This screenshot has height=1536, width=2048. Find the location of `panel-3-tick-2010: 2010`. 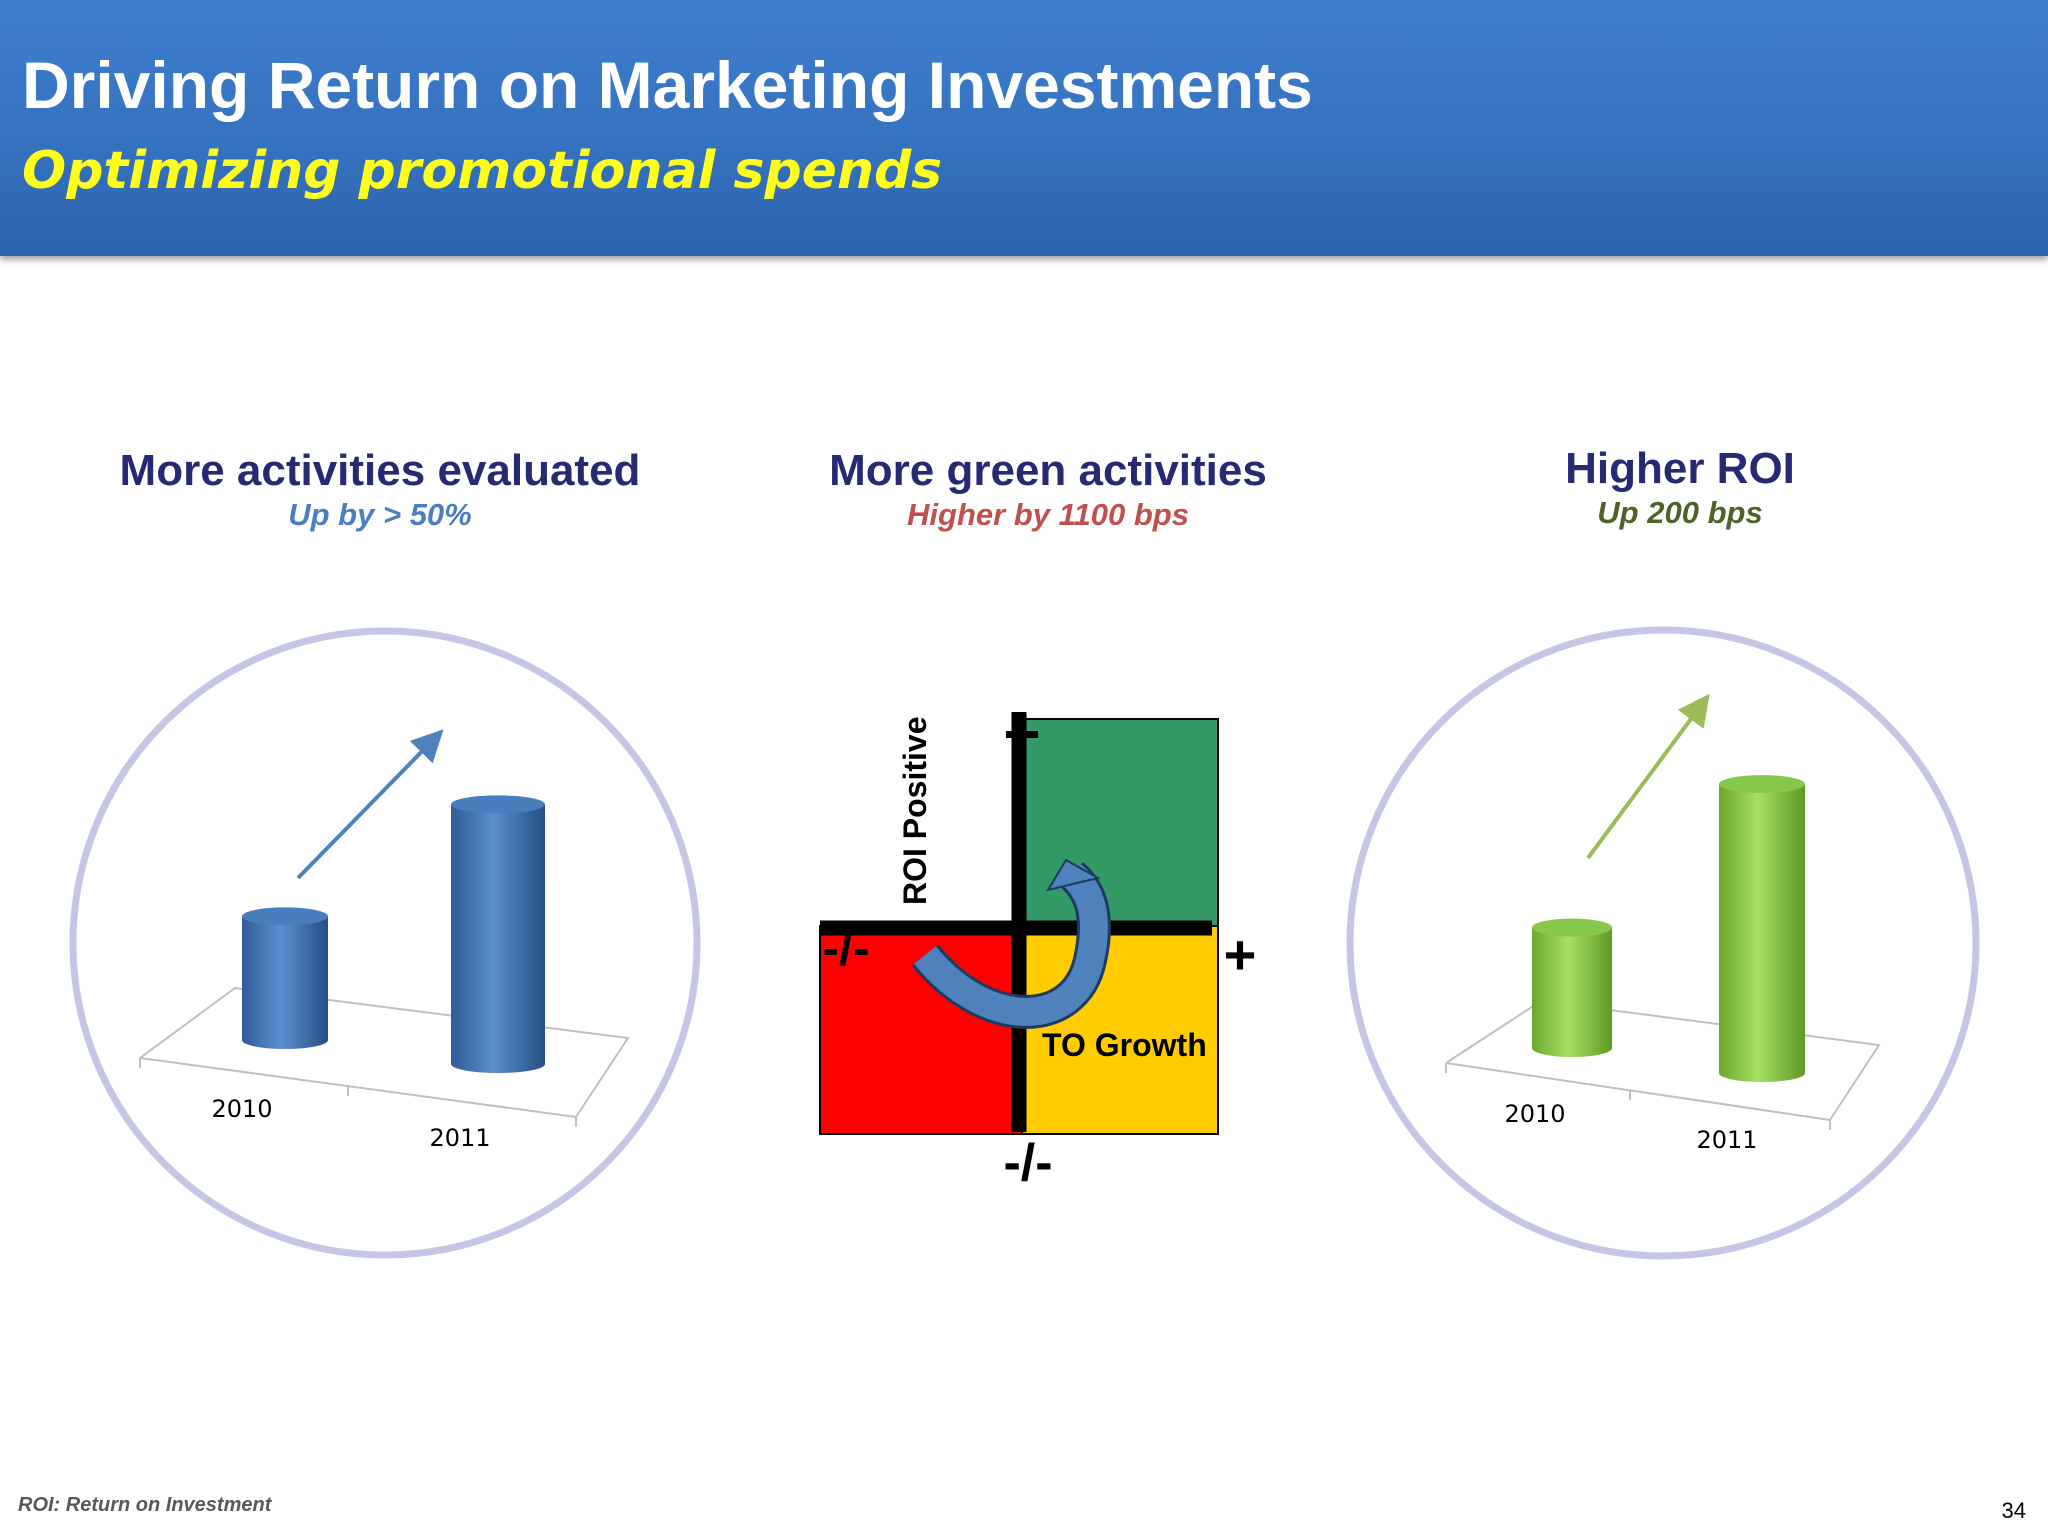

panel-3-tick-2010: 2010 is located at coordinates (1534, 1114).